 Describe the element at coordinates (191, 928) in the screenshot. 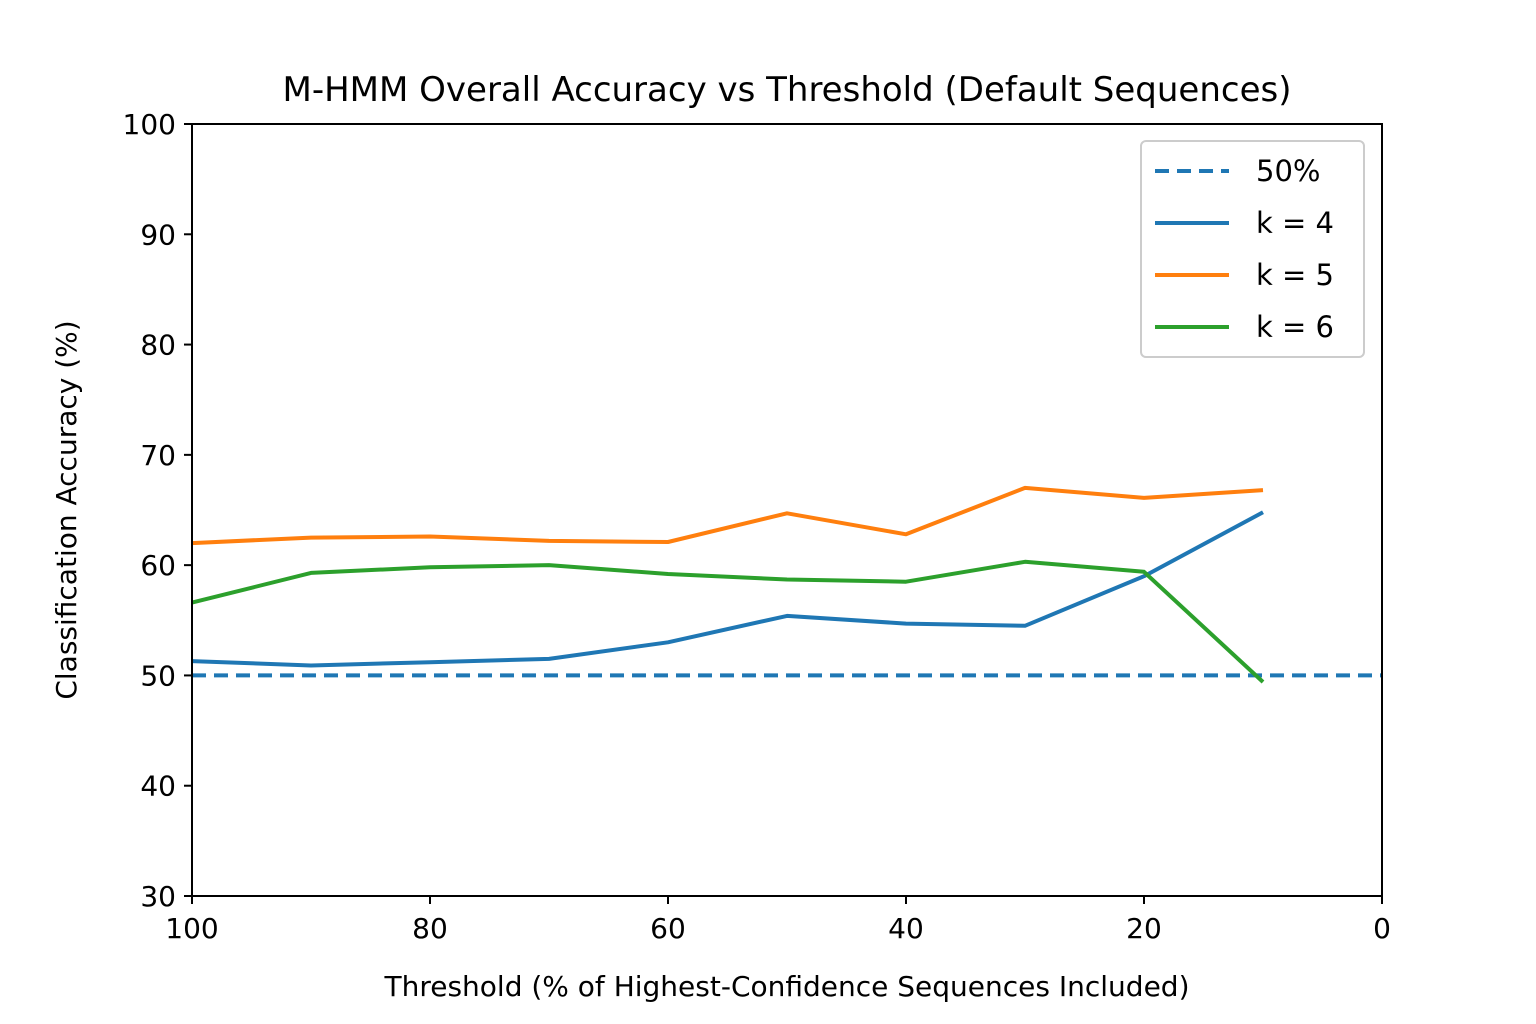

I see `x-tick-label: 100` at that location.